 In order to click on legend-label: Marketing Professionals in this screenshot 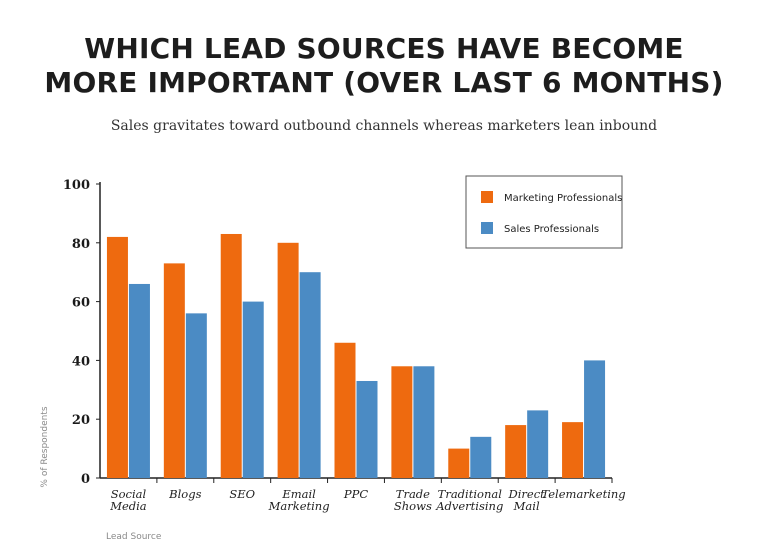, I will do `click(563, 198)`.